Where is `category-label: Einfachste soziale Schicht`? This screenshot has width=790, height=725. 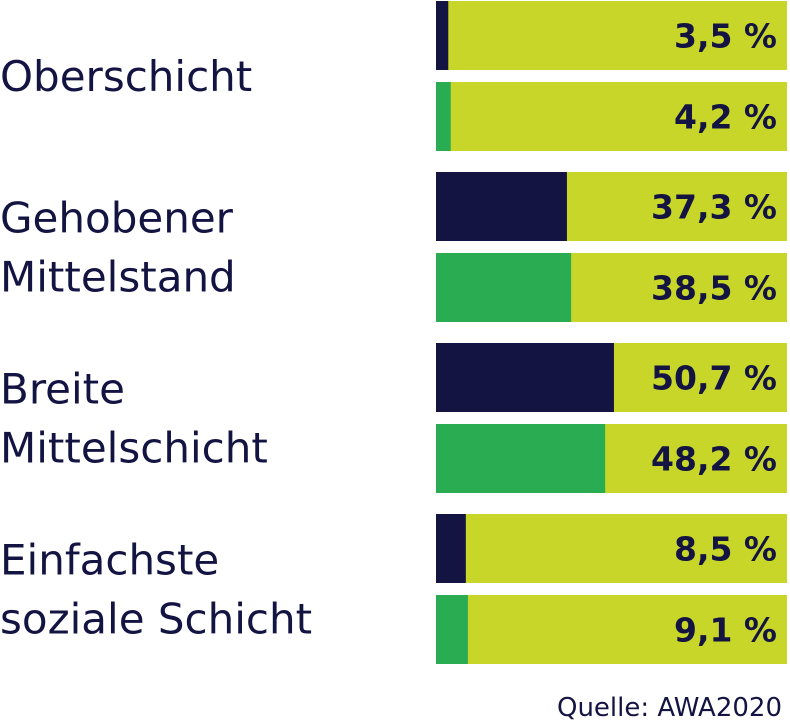
category-label: Einfachste soziale Schicht is located at coordinates (156, 590).